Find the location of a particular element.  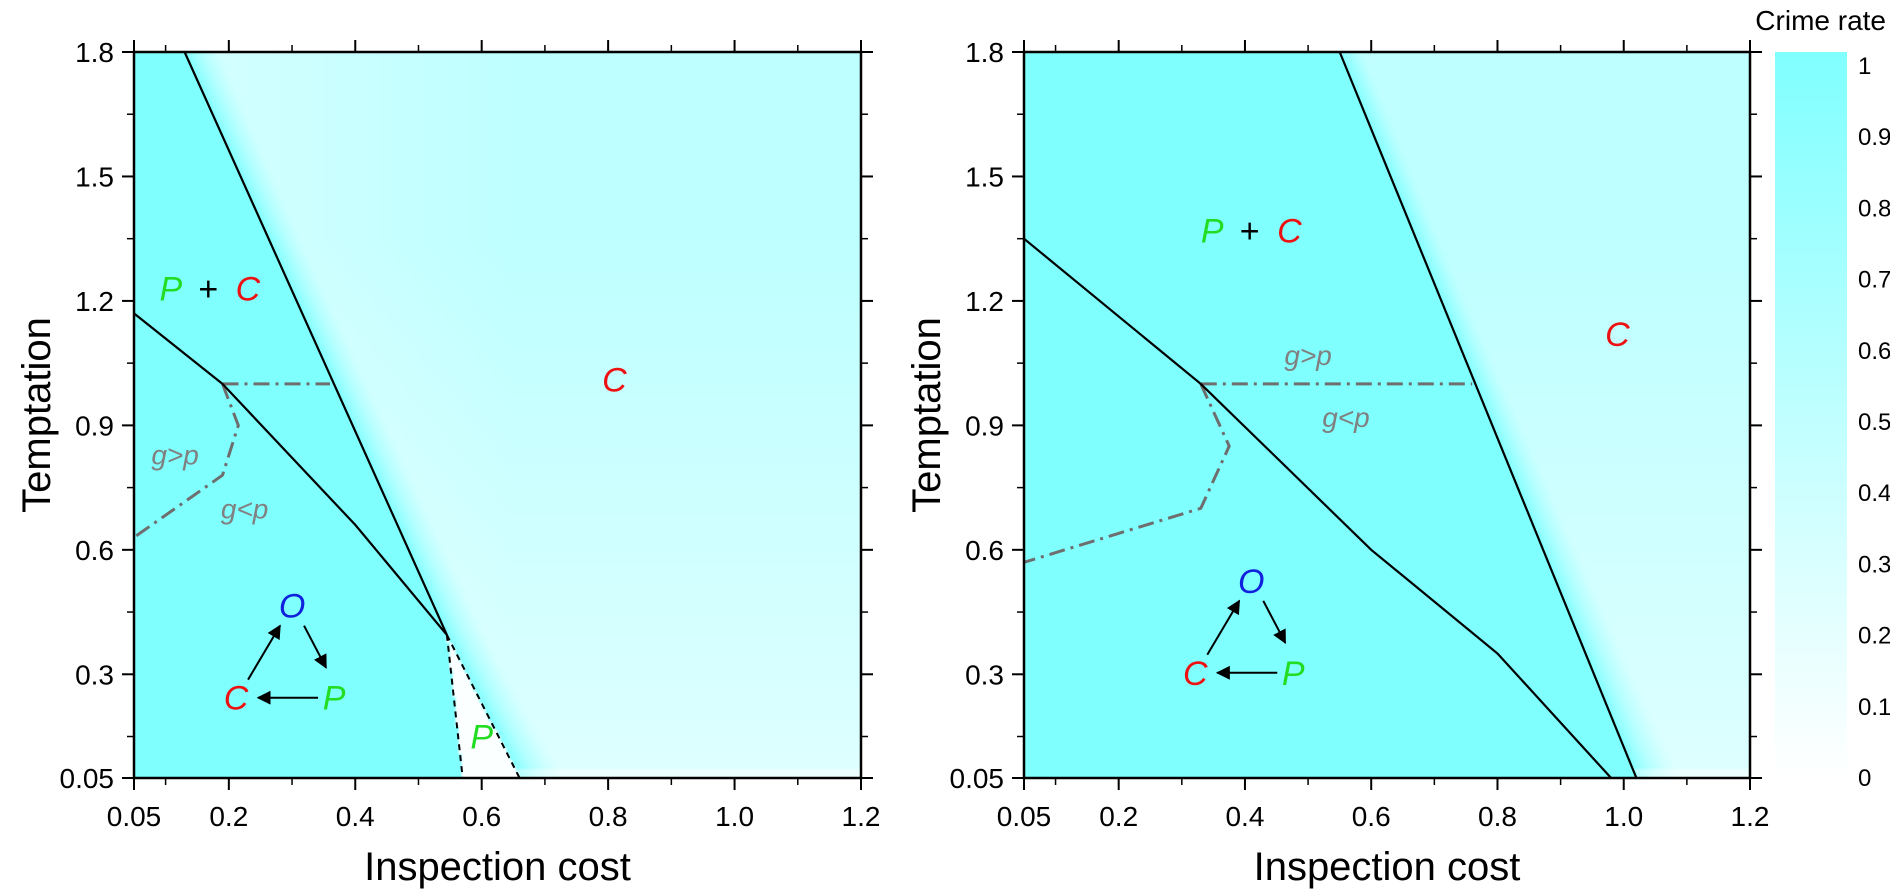

right-condition-label: g>p is located at coordinates (1308, 355).